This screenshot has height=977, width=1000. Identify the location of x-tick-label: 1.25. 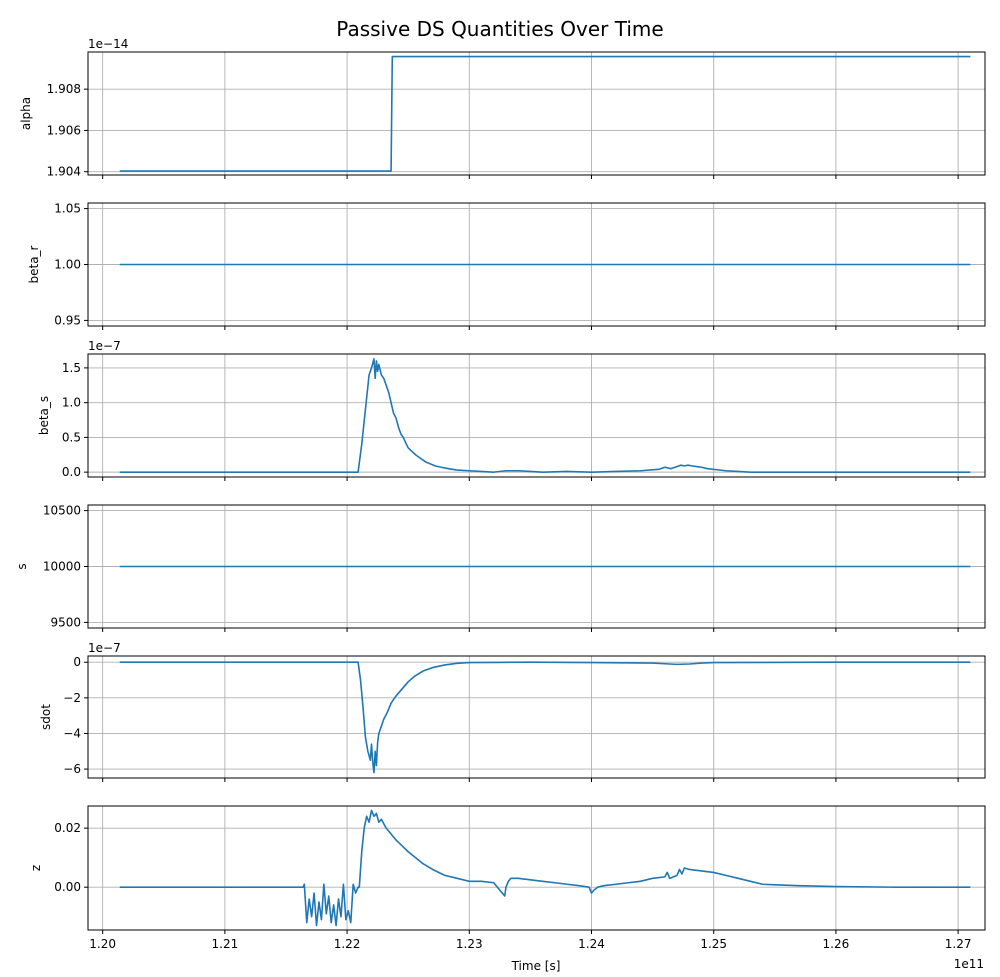
(713, 944).